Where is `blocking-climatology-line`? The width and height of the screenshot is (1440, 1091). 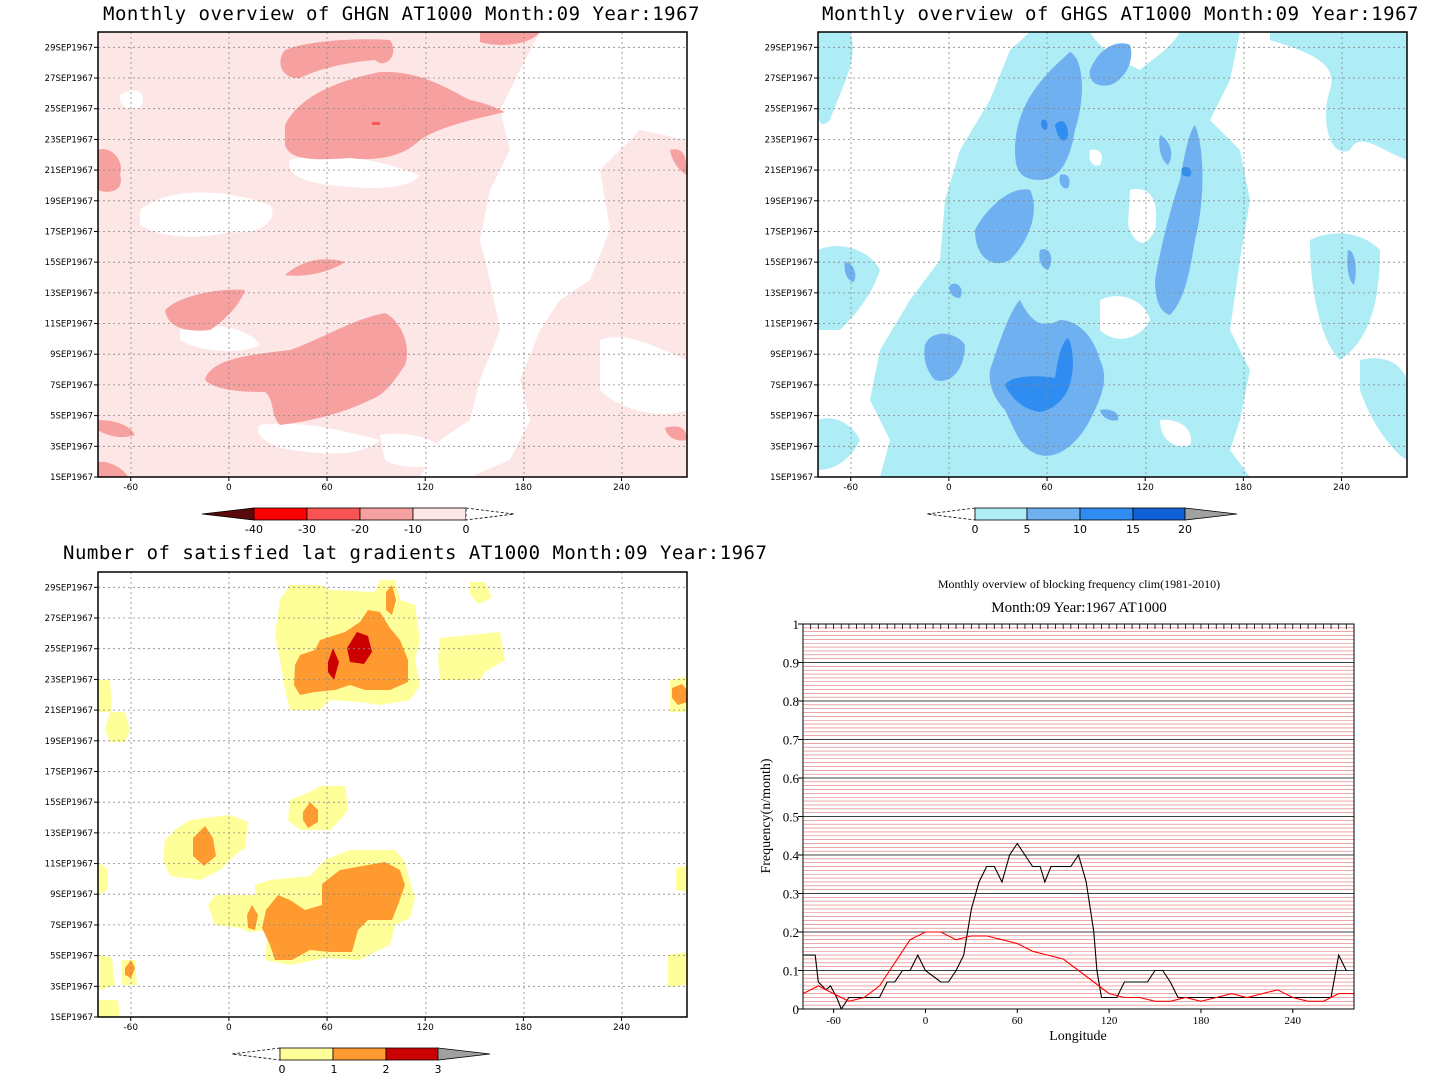
blocking-climatology-line is located at coordinates (1078, 966).